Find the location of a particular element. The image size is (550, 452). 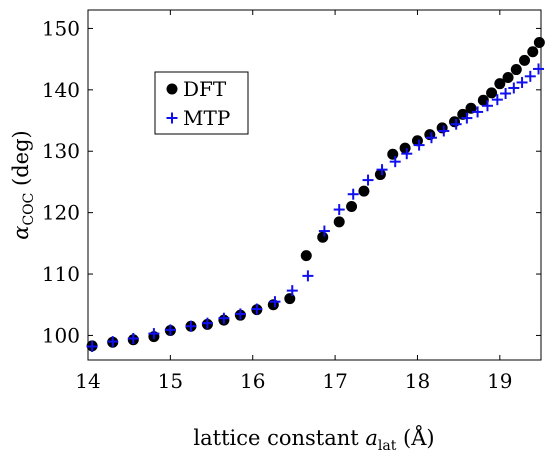

y-tick-label: 120 is located at coordinates (61, 213).